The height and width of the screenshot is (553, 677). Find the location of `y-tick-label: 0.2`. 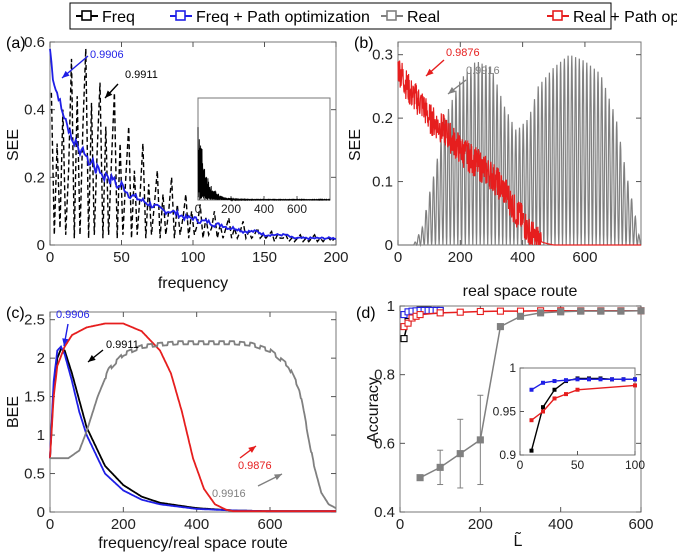

y-tick-label: 0.2 is located at coordinates (34, 177).